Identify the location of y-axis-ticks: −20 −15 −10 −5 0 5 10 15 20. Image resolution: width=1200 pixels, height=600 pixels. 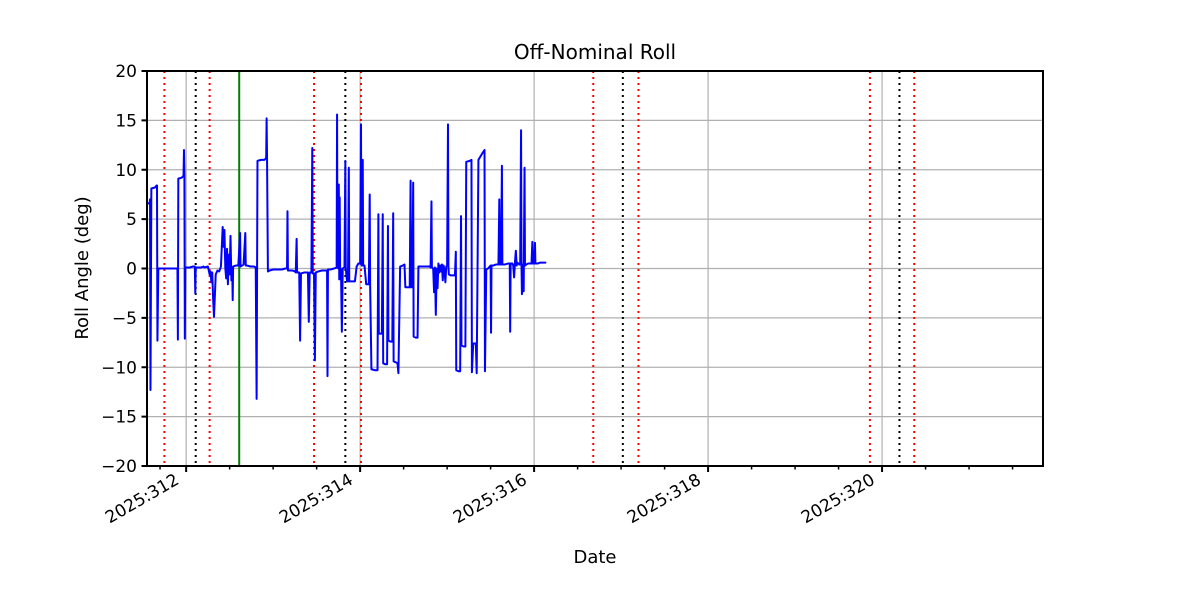
(124, 269).